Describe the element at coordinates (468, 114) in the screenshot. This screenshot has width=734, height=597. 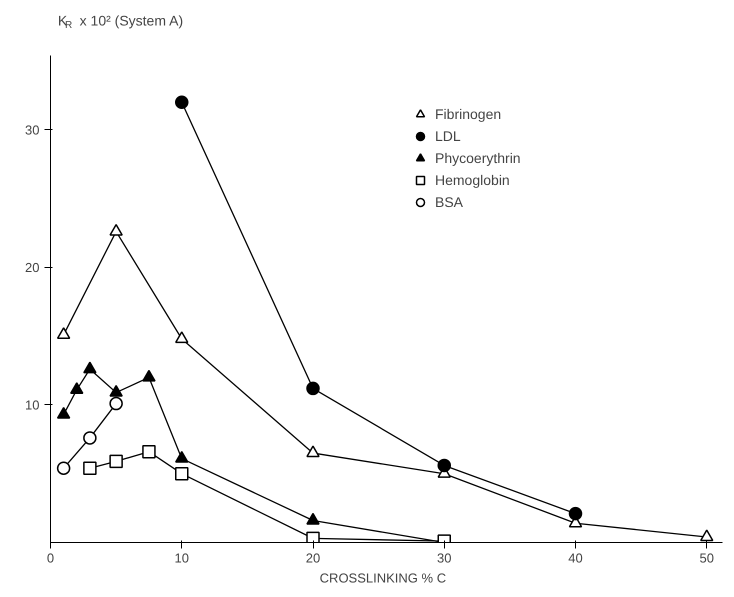
I see `legend-label: Fibrinogen` at that location.